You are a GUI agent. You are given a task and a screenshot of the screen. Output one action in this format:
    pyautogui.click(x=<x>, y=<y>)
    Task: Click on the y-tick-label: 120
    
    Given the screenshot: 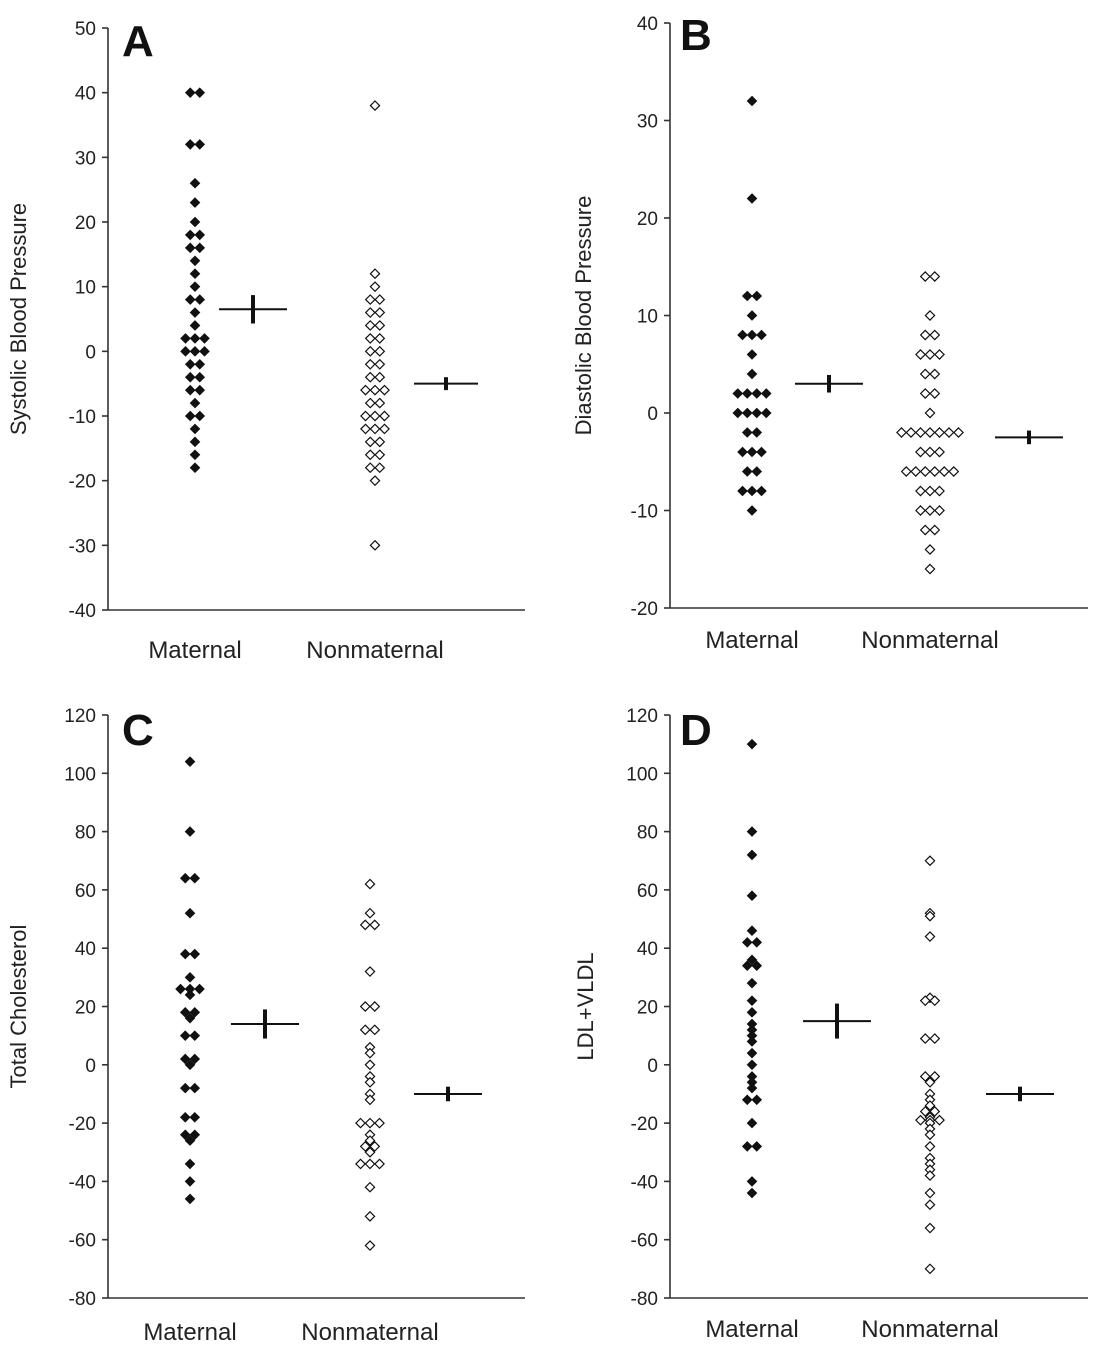 What is the action you would take?
    pyautogui.click(x=642, y=716)
    